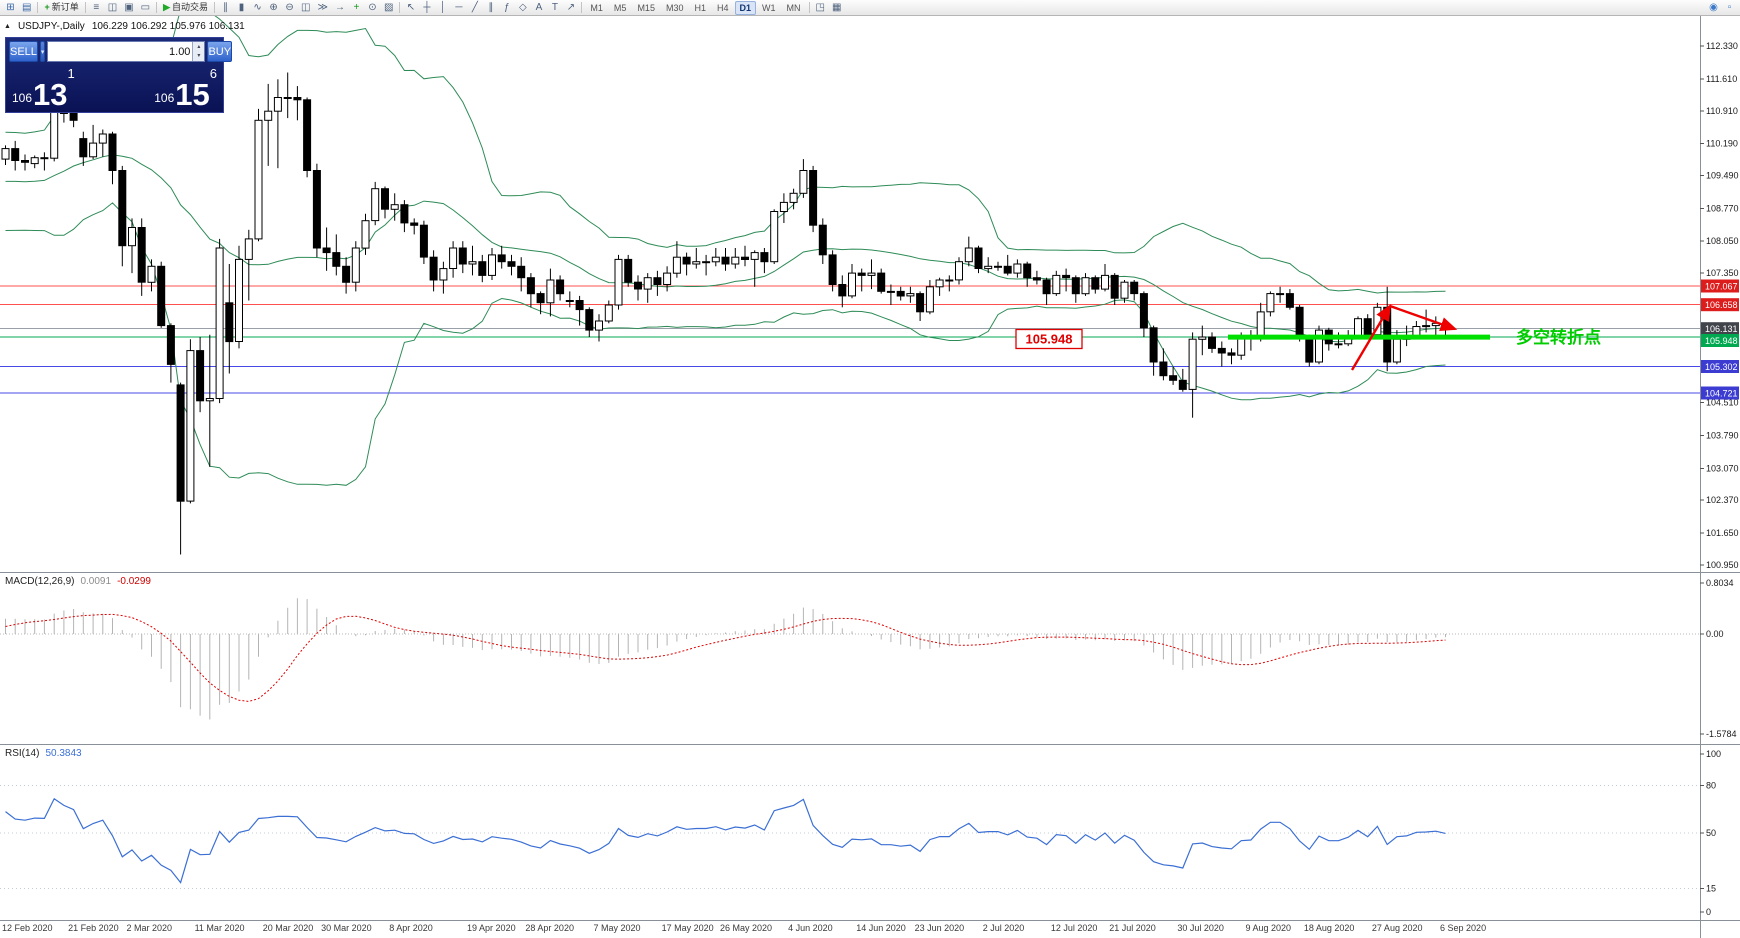  Describe the element at coordinates (1722, 403) in the screenshot. I see `svg-text: 104.510` at that location.